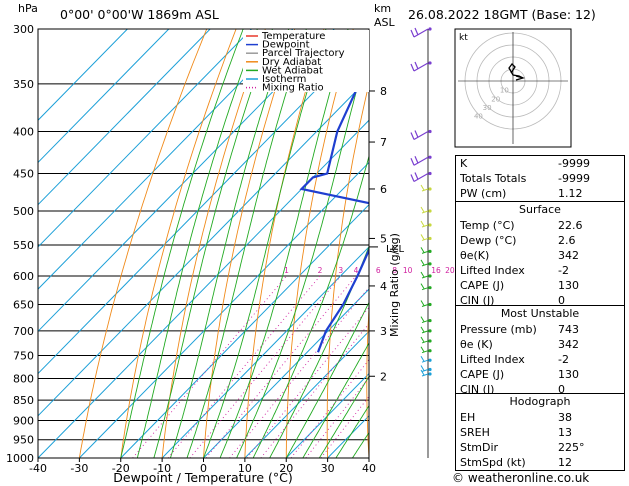 This screenshot has width=629, height=486. What do you see at coordinates (488, 240) in the screenshot?
I see `surface-label: Dewp (°C)` at bounding box center [488, 240].